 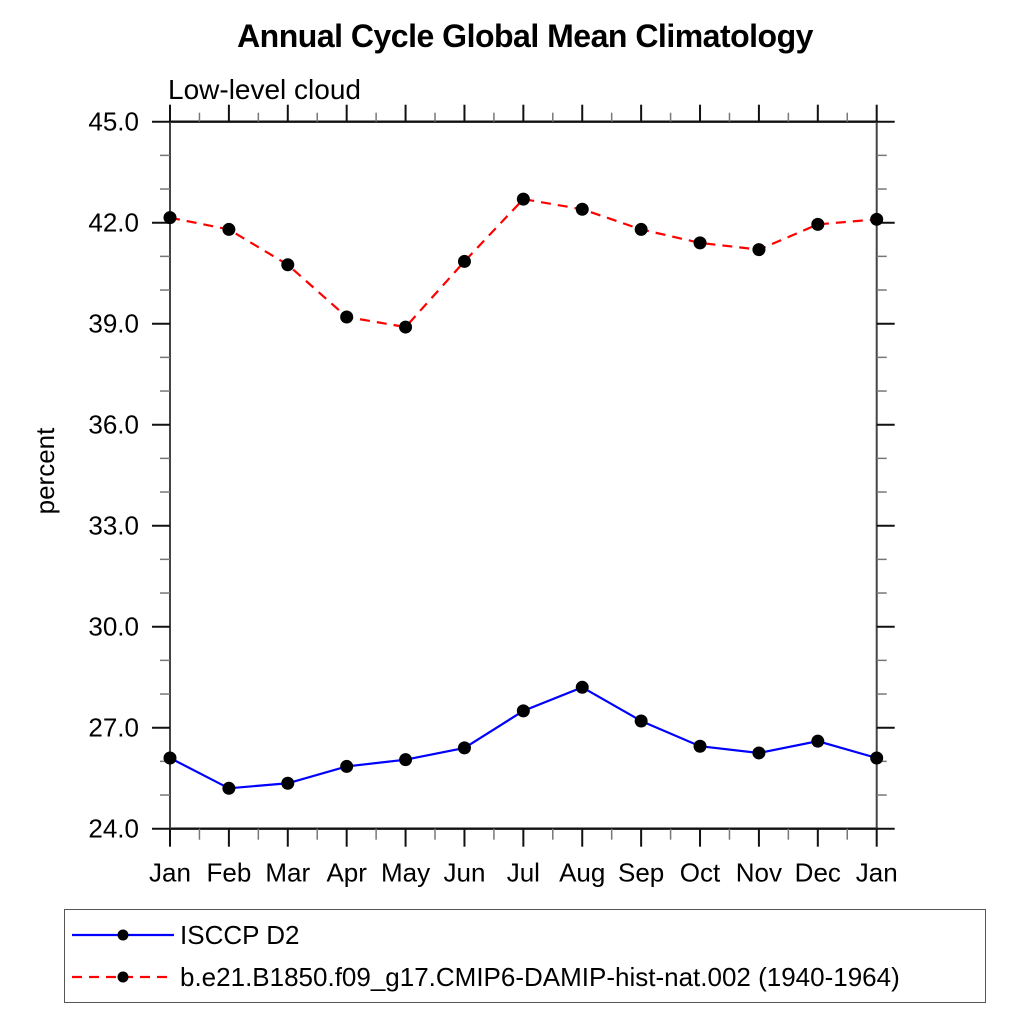 I want to click on x-tick-label: Sep, so click(x=641, y=873).